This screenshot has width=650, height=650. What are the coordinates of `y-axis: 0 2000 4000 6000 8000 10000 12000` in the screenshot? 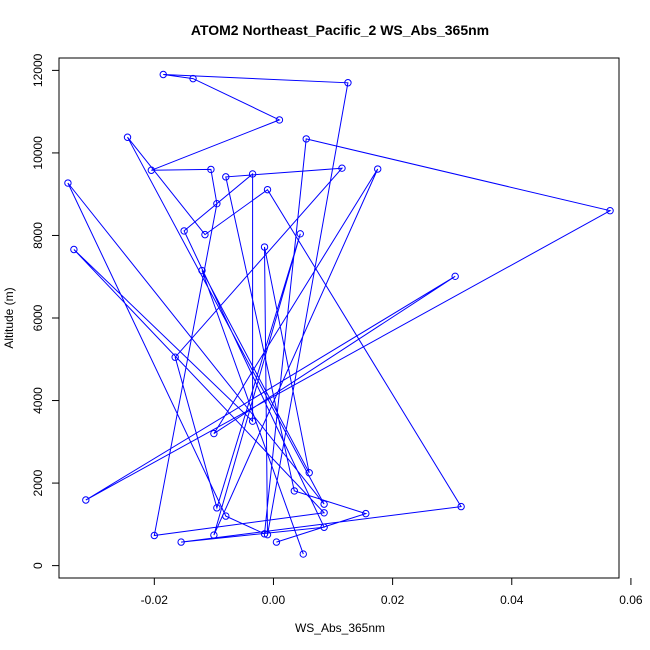 It's located at (45, 311).